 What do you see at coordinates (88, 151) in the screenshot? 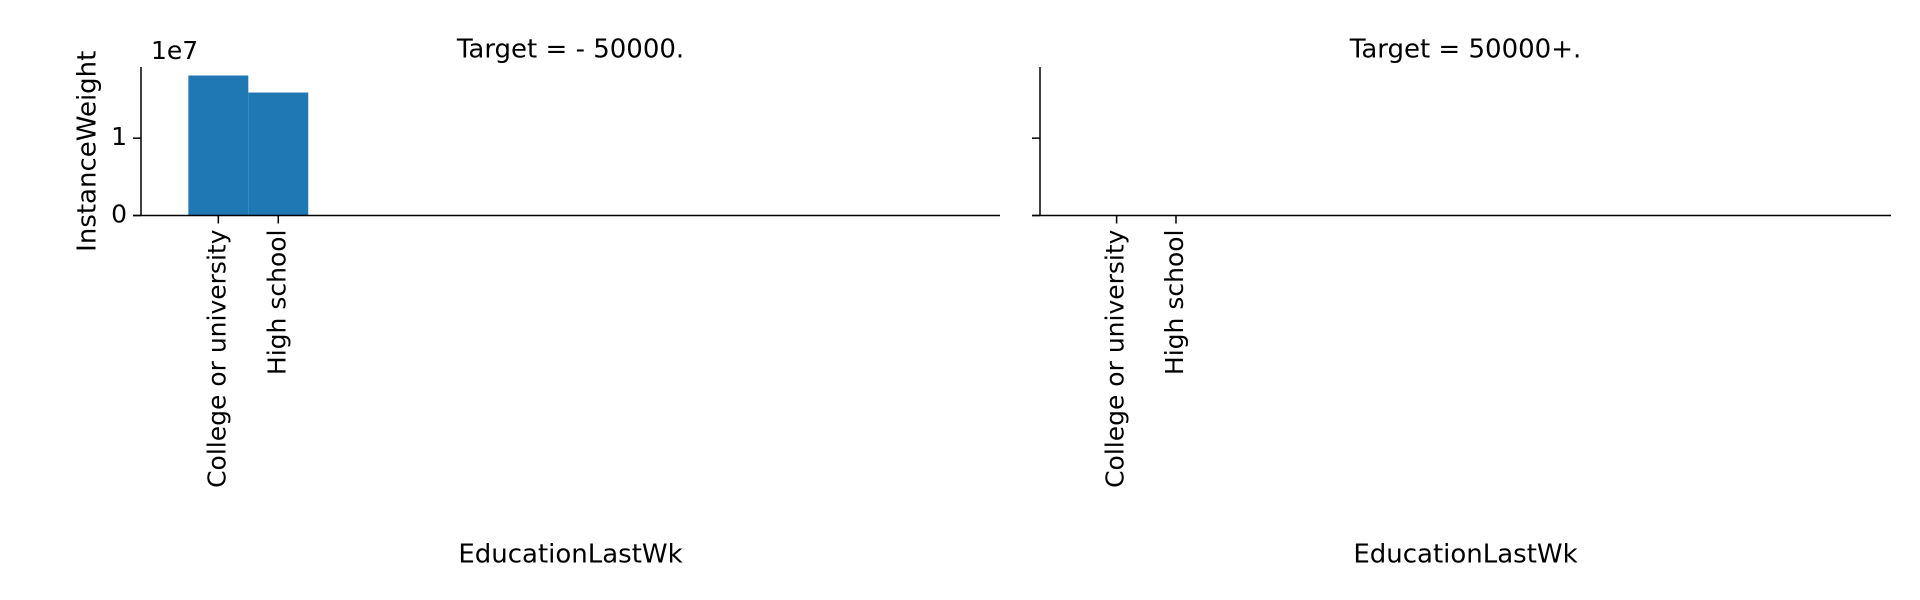
I see `y-axis-label: InstanceWeight` at bounding box center [88, 151].